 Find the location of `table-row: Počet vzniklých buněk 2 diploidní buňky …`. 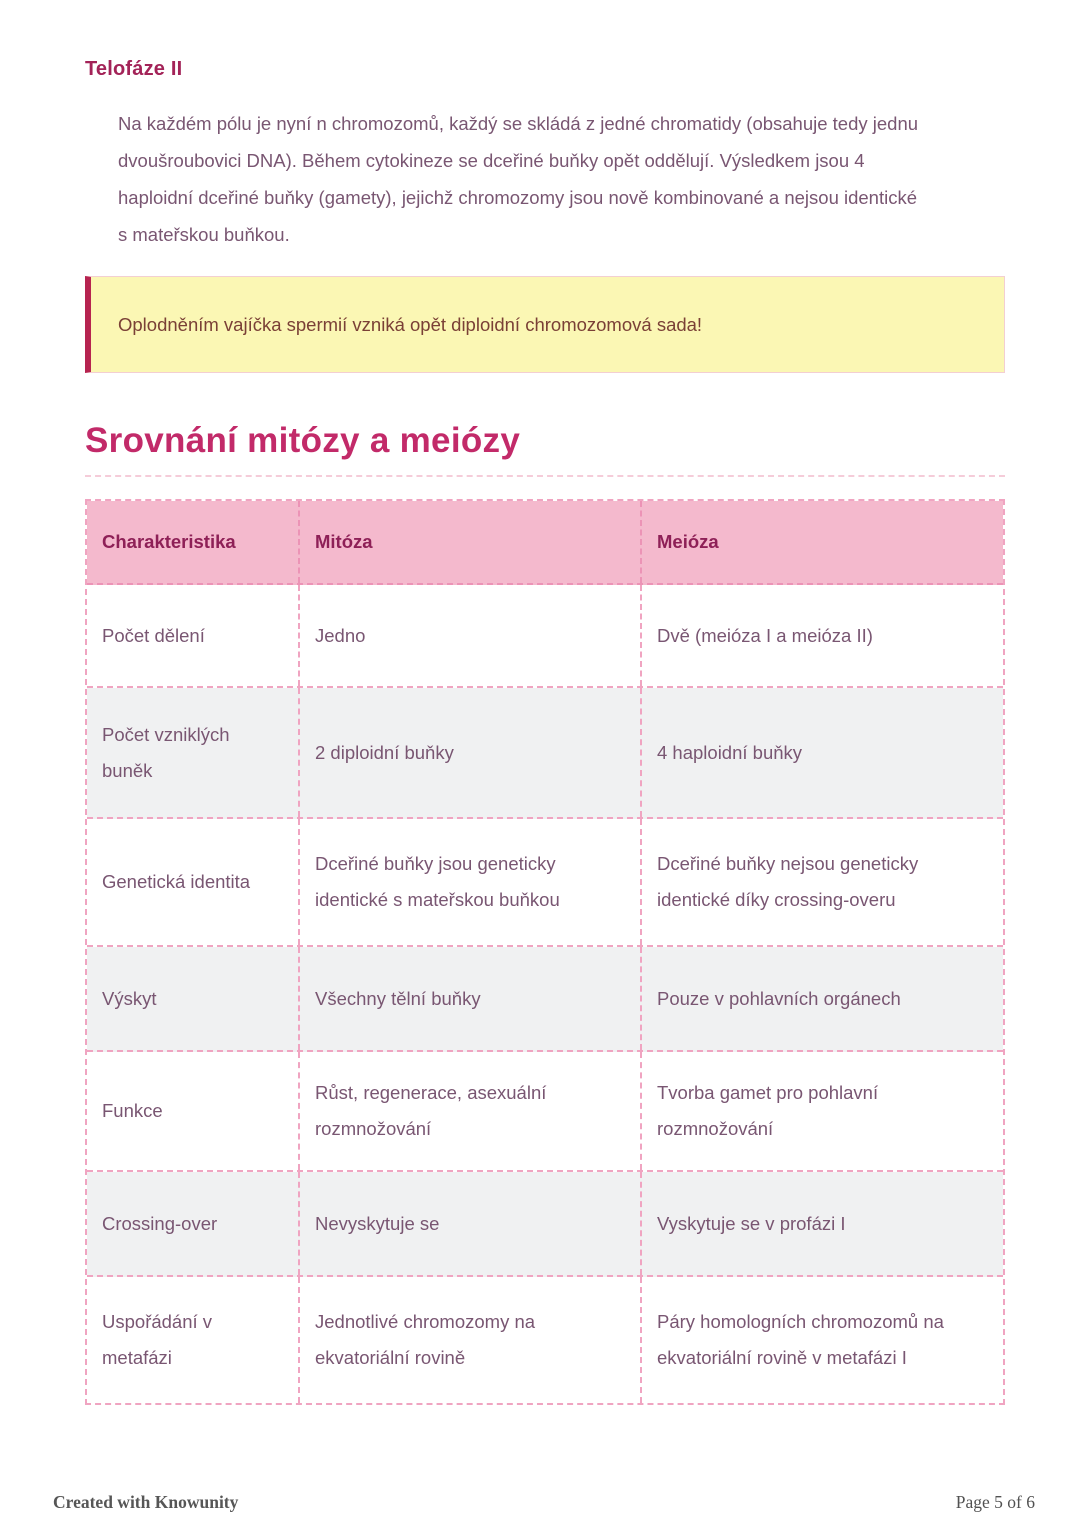

table-row: Počet vzniklých buněk 2 diploidní buňky … is located at coordinates (545, 753).